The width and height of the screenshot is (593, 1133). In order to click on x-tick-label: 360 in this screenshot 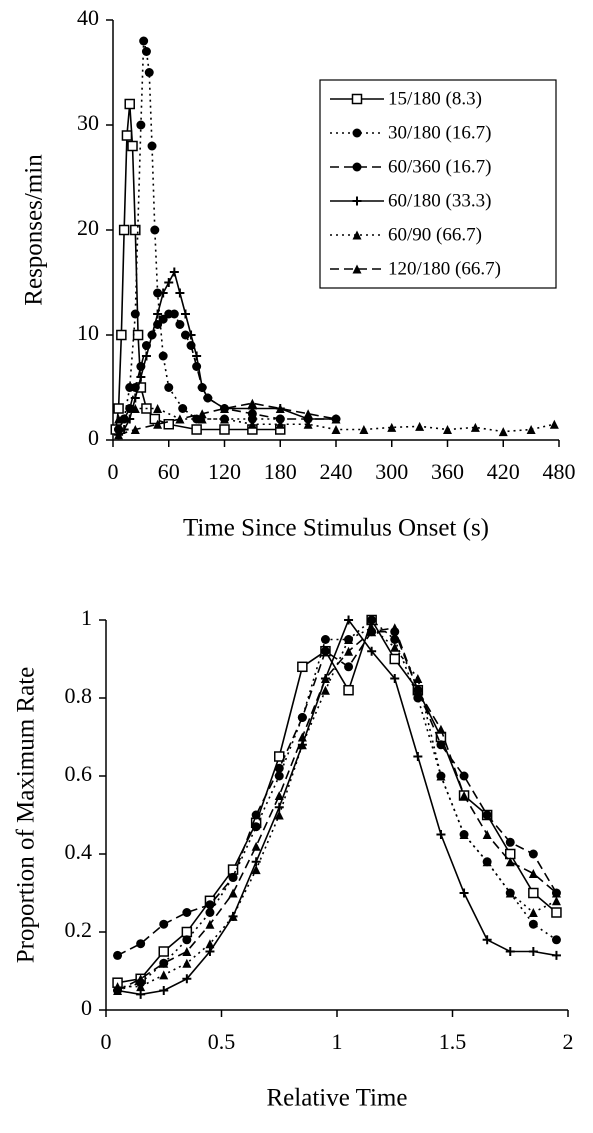, I will do `click(447, 471)`.